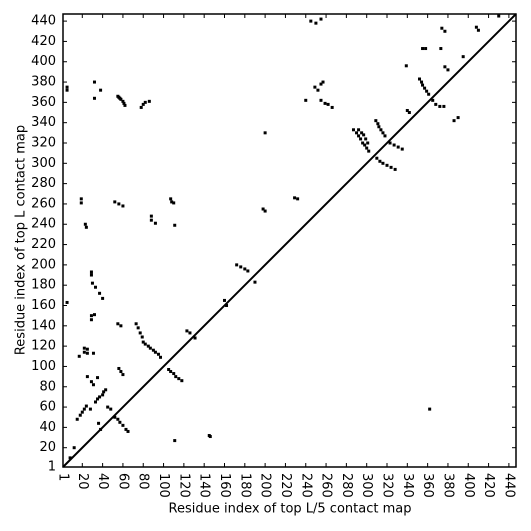 The image size is (531, 531). What do you see at coordinates (265, 485) in the screenshot?
I see `x-tick-label: 200` at bounding box center [265, 485].